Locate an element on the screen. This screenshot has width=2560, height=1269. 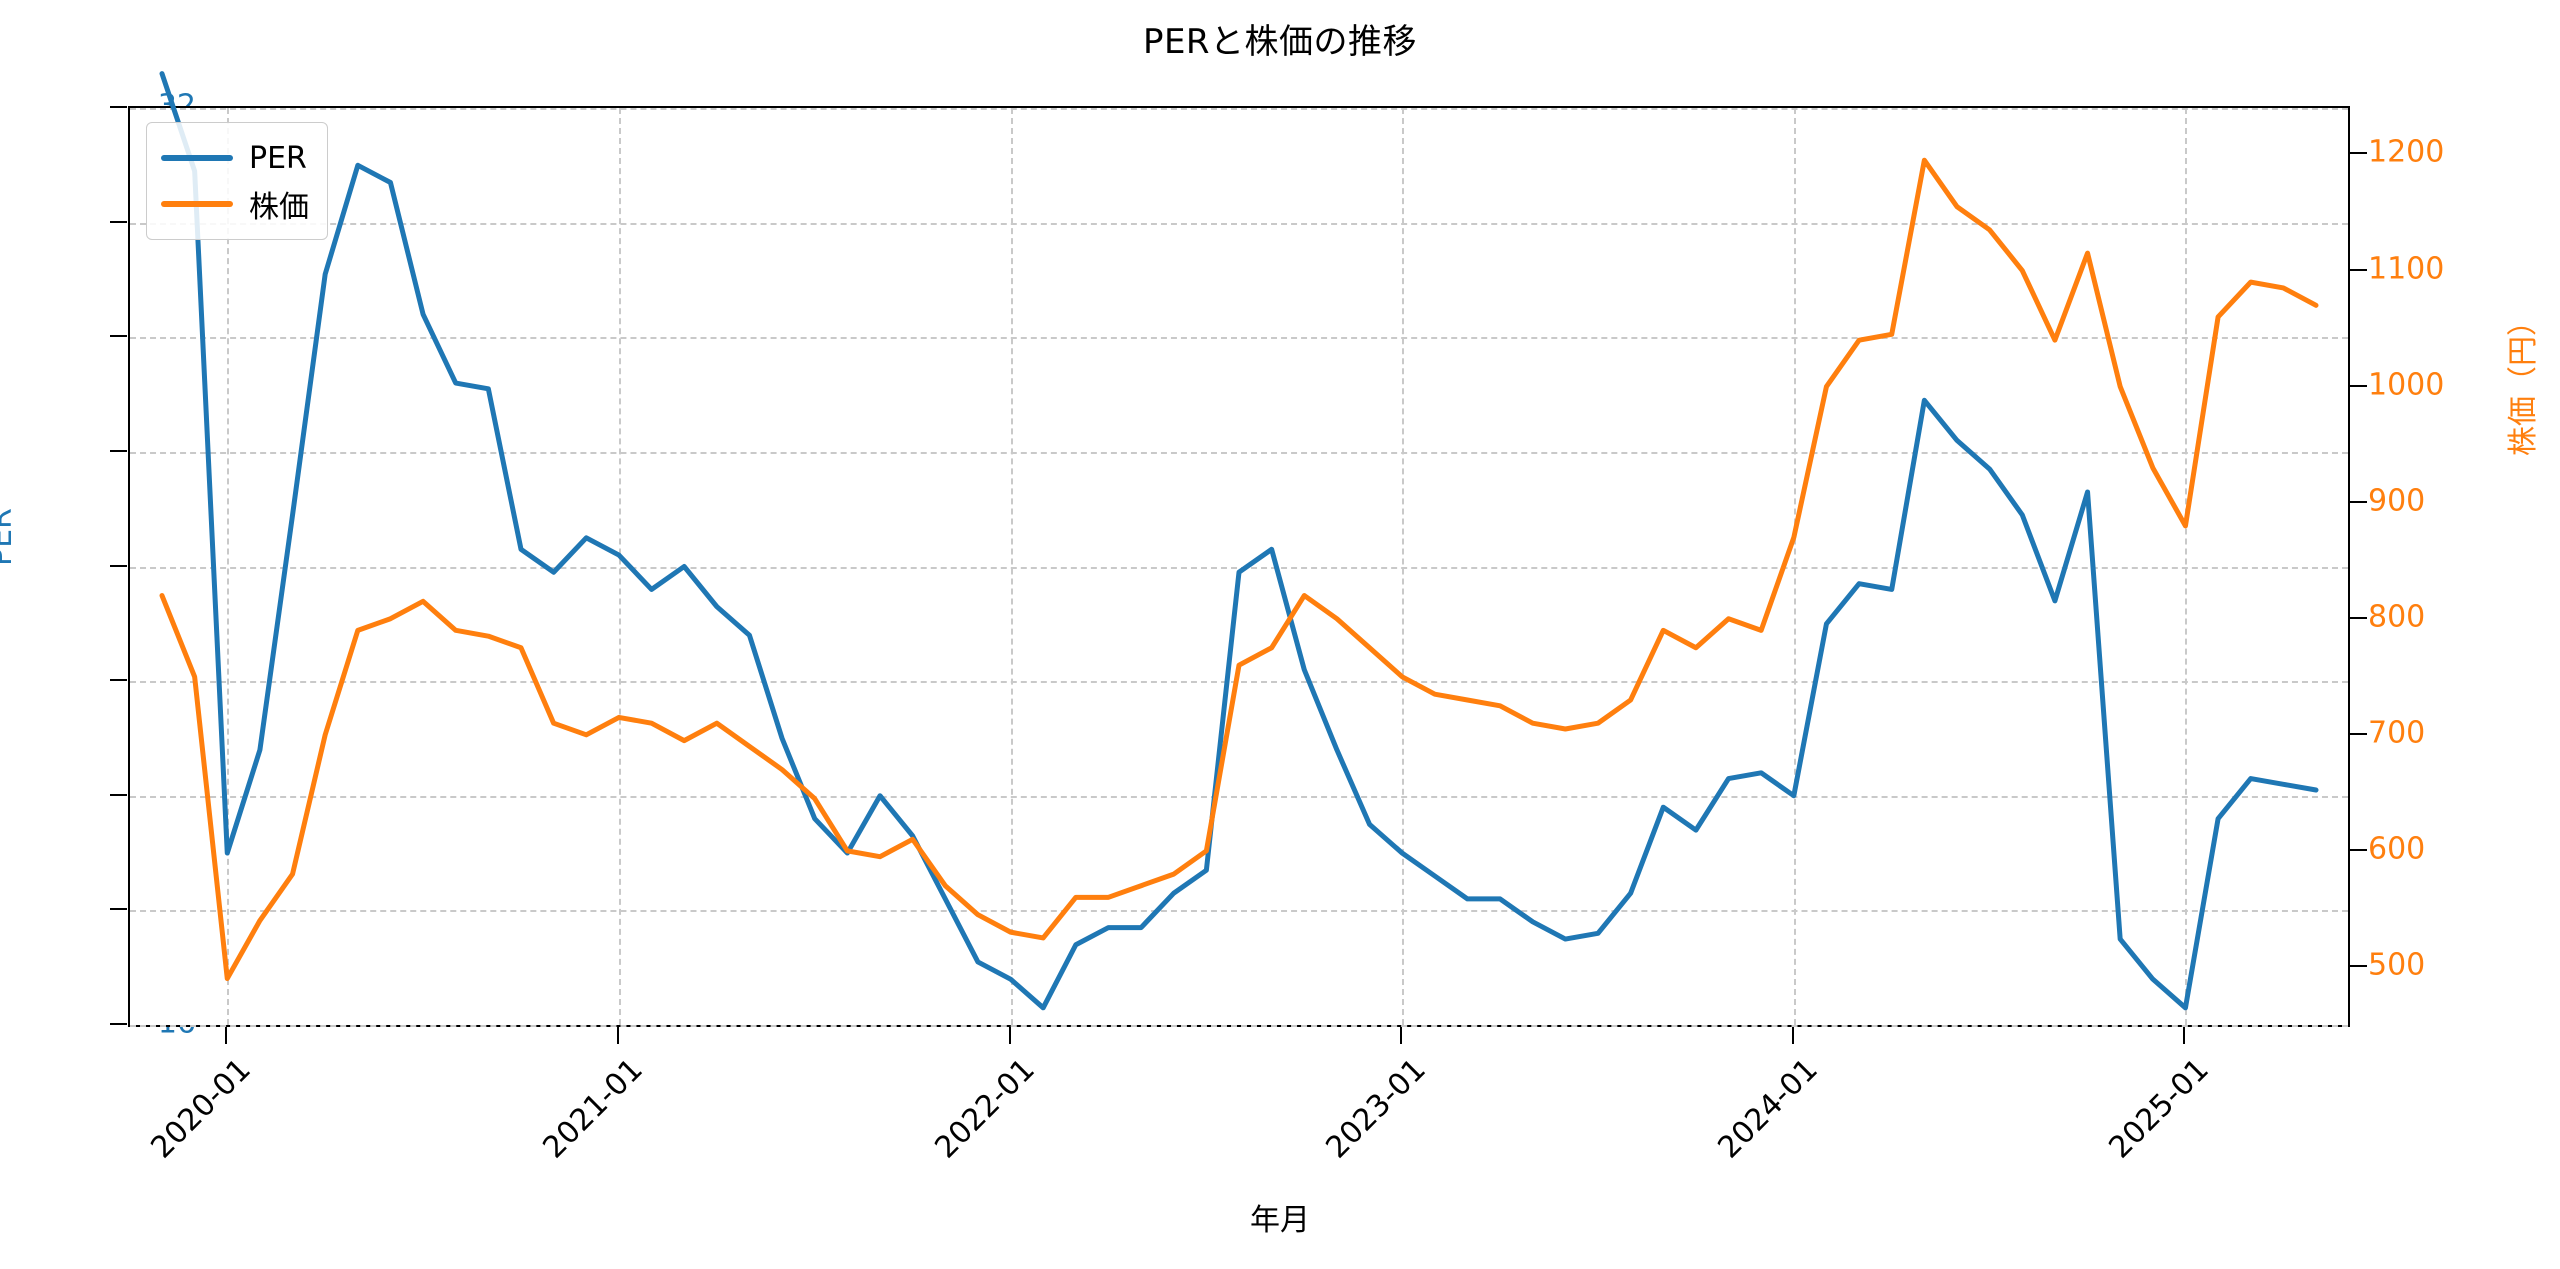
legend-swatch-stock-price is located at coordinates (197, 204).